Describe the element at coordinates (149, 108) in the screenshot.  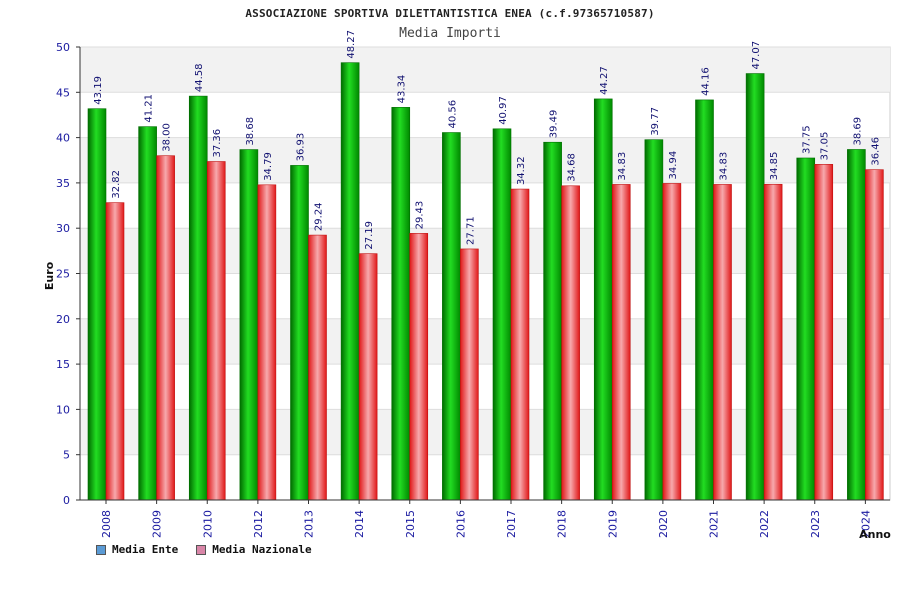
I see `bar-value-label: 41.21` at that location.